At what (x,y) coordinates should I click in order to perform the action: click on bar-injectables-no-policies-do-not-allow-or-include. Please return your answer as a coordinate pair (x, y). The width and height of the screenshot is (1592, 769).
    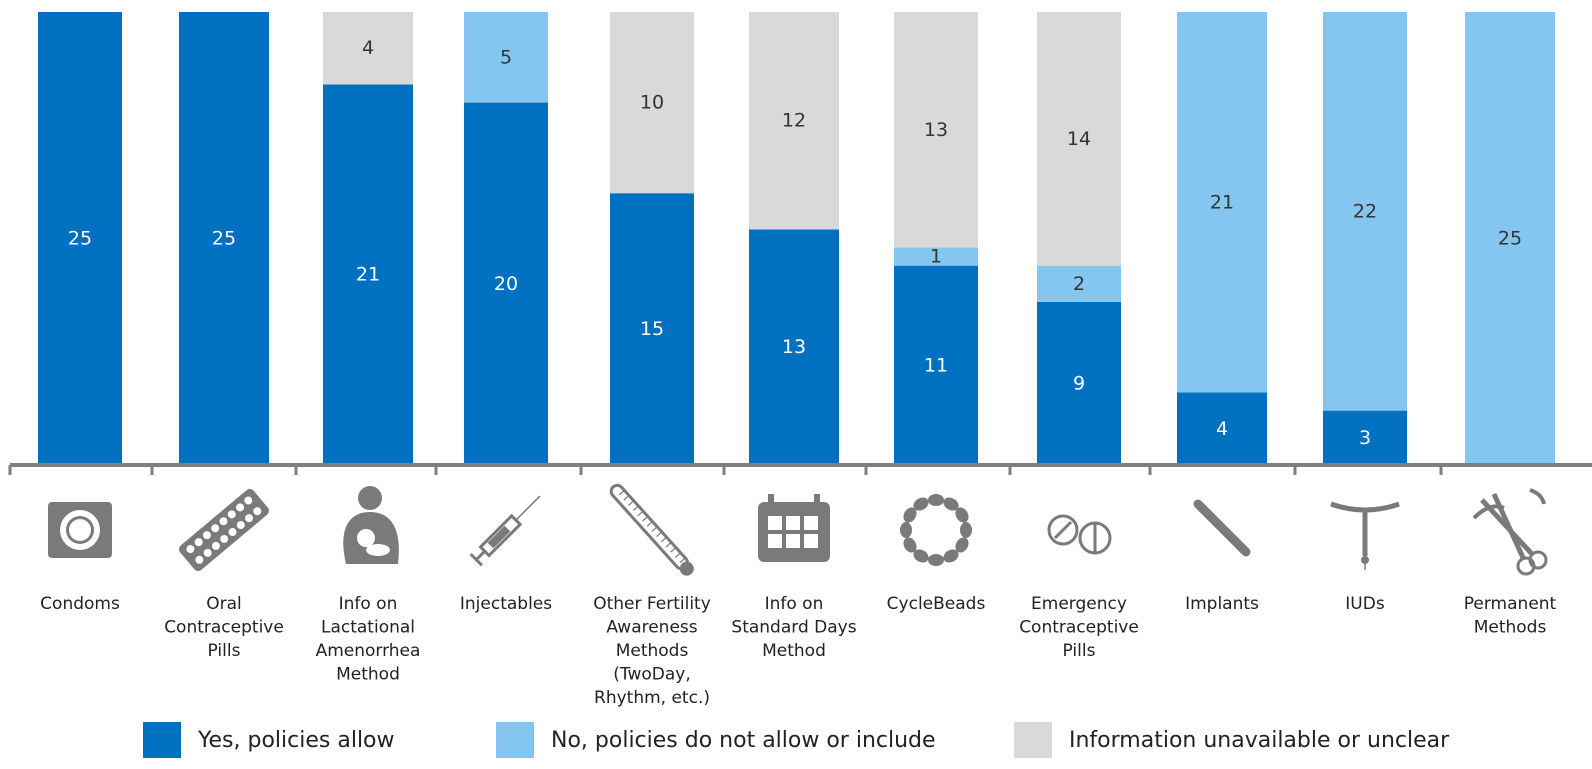
    Looking at the image, I should click on (506, 57).